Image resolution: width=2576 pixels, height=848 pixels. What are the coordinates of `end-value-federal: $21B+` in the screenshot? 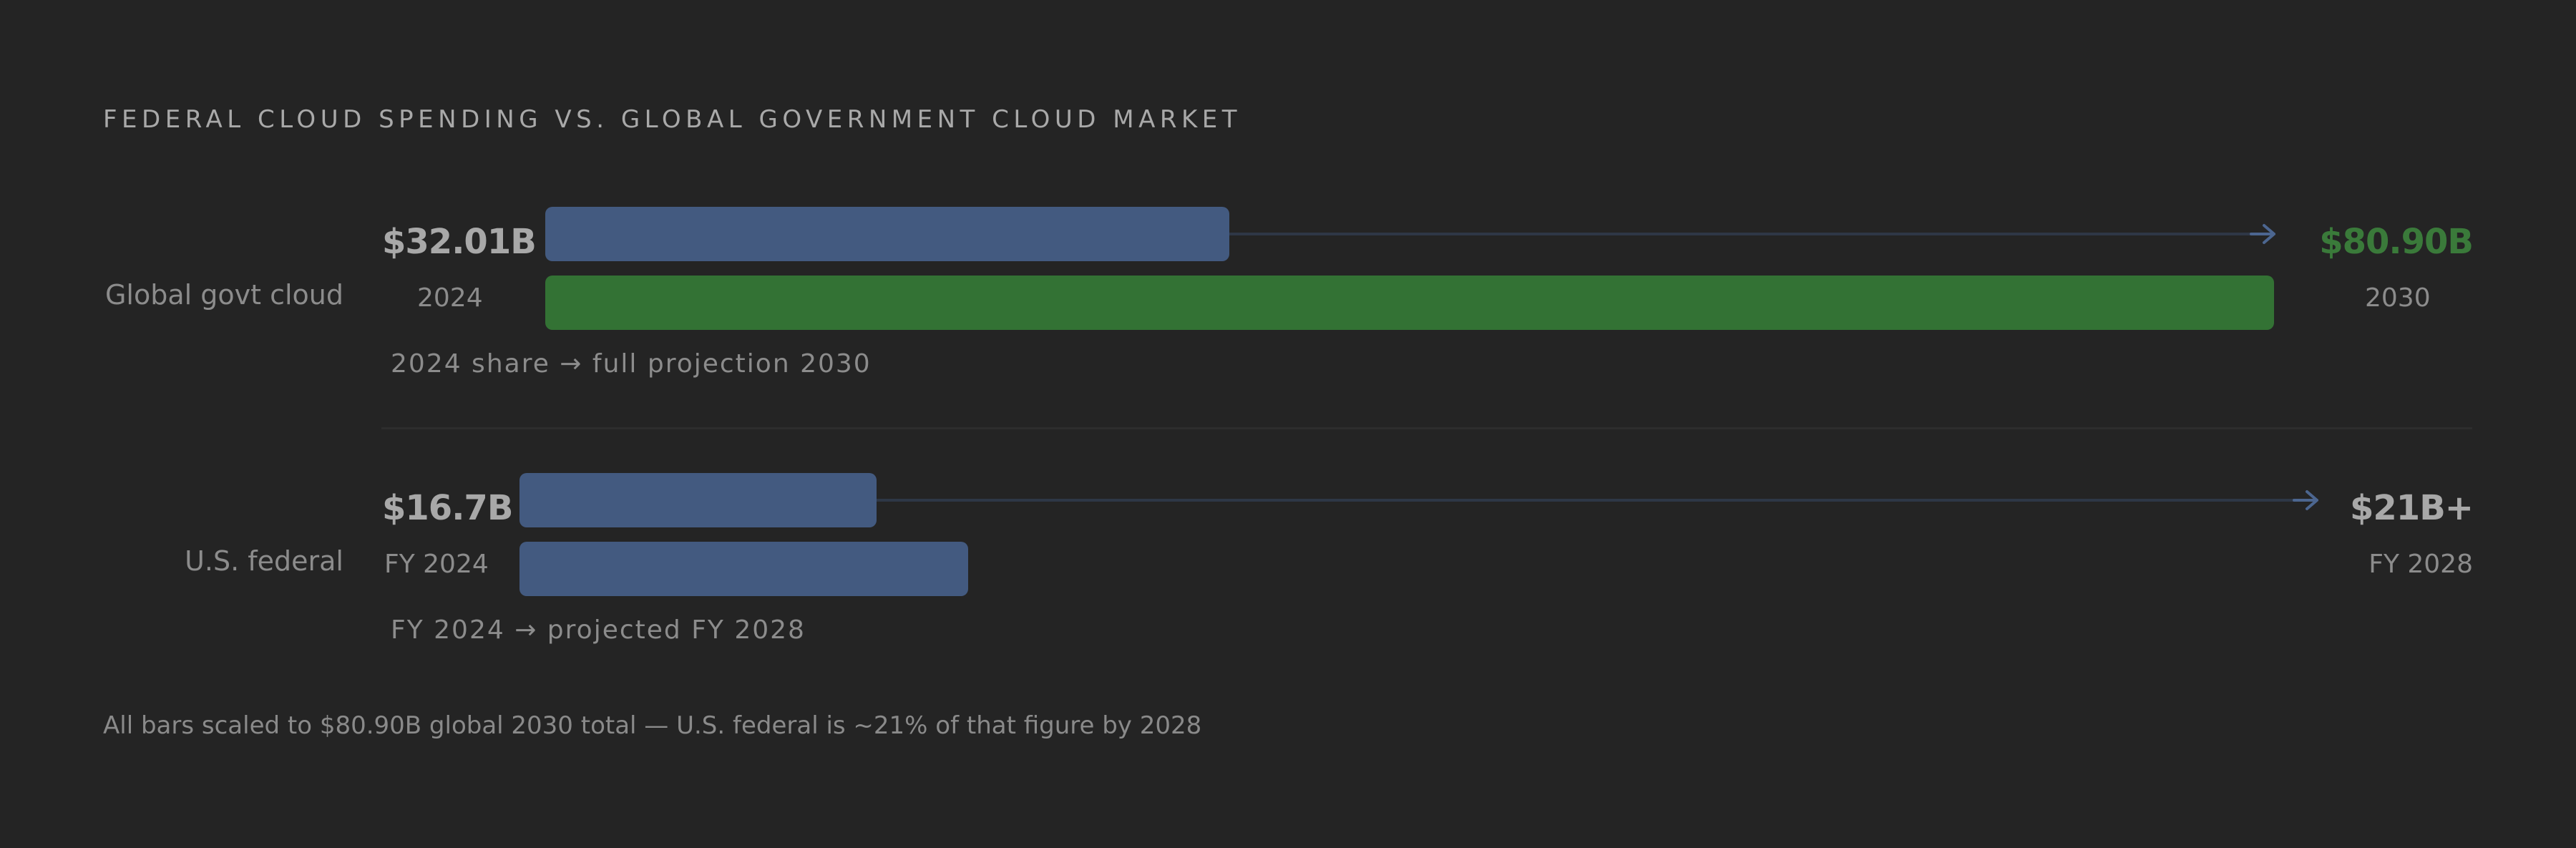 It's located at (2412, 508).